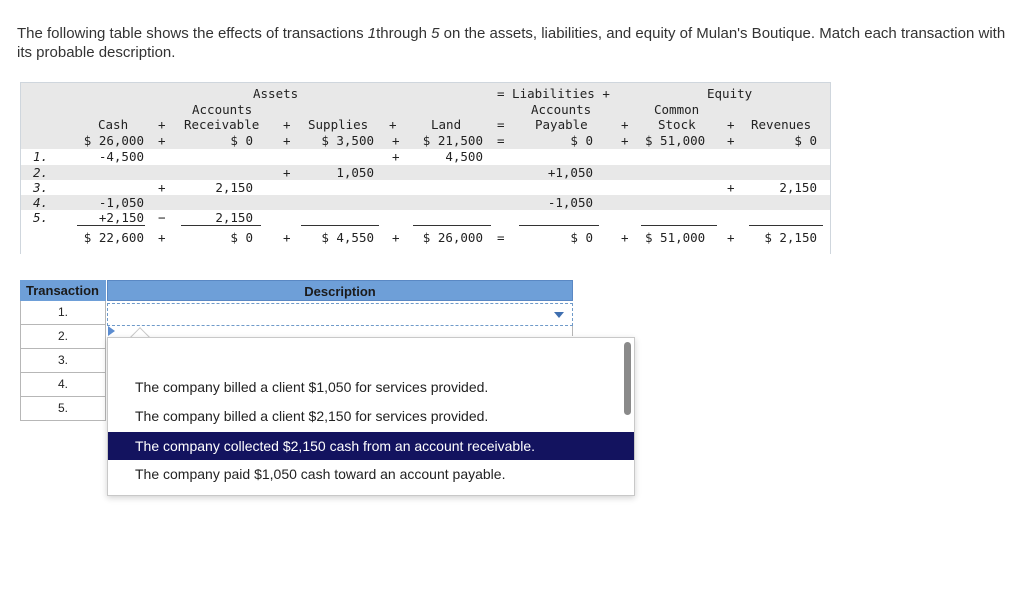 Image resolution: width=1024 pixels, height=597 pixels. Describe the element at coordinates (340, 225) in the screenshot. I see `underline-supplies` at that location.